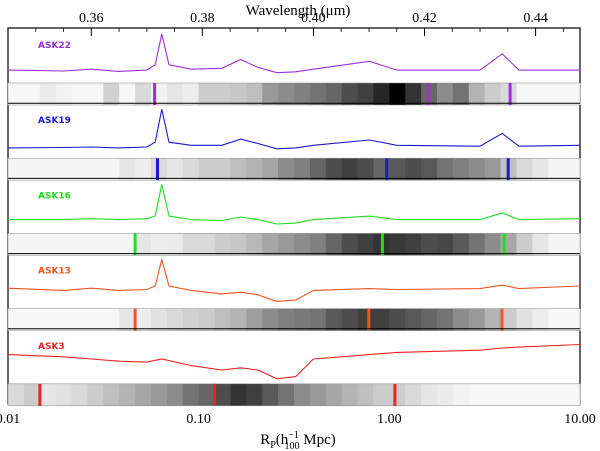  Describe the element at coordinates (318, 440) in the screenshot. I see `bottom-axis-title-suffix: Mpc)` at that location.